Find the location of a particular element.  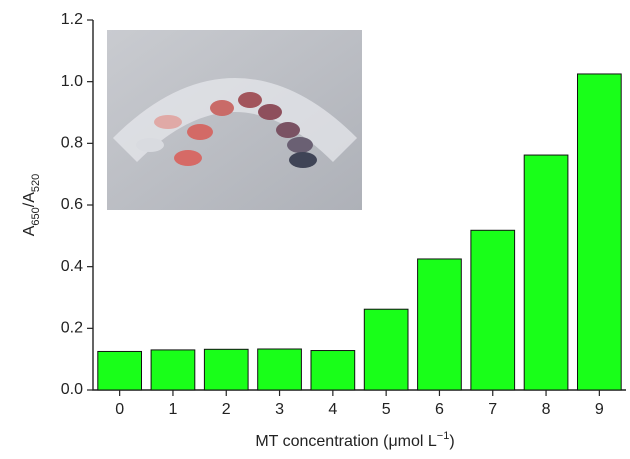

x-tick-label: 6 is located at coordinates (439, 409).